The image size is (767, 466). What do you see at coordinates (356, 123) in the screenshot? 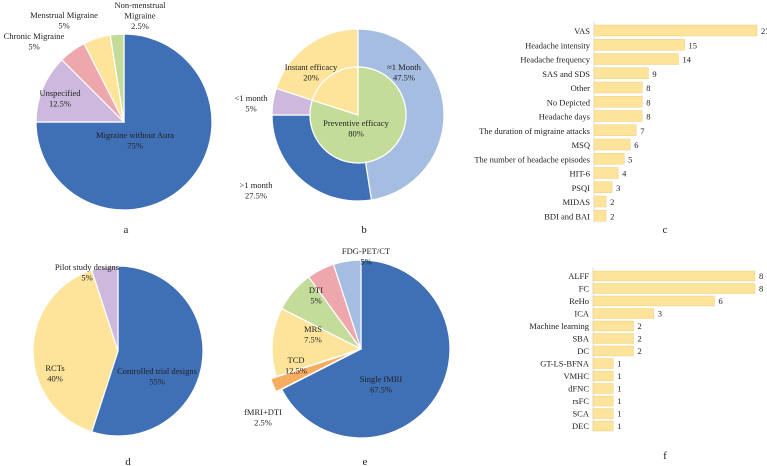
I see `inner-label-preventive-efficacy-line: Preventive efficacy` at bounding box center [356, 123].